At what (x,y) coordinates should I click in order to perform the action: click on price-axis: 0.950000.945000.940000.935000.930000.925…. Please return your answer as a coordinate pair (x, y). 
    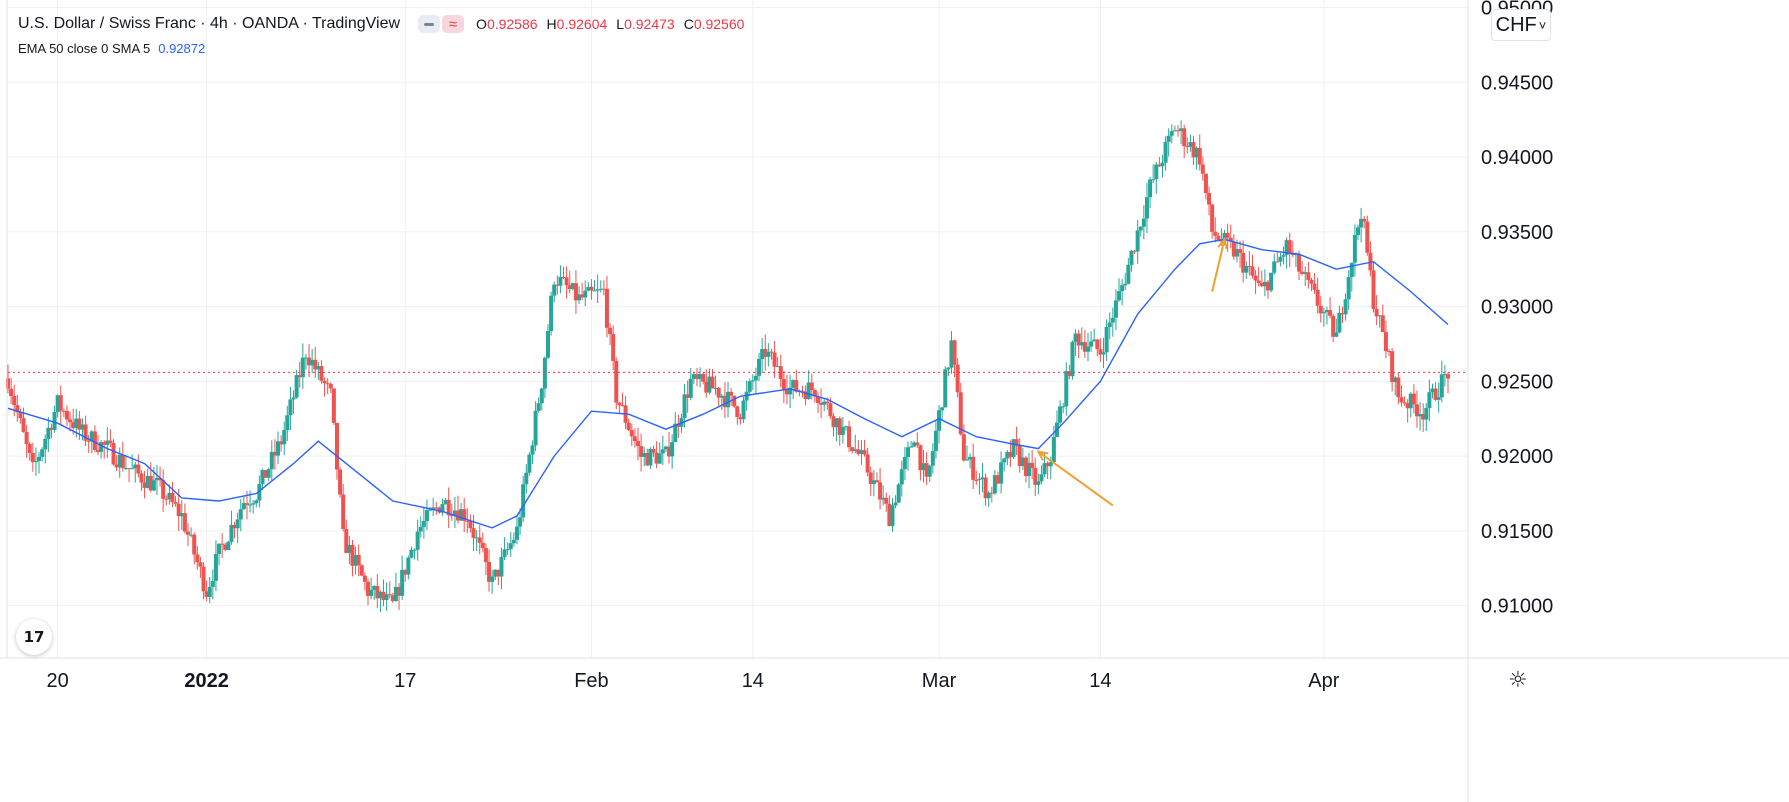
    Looking at the image, I should click on (1517, 309).